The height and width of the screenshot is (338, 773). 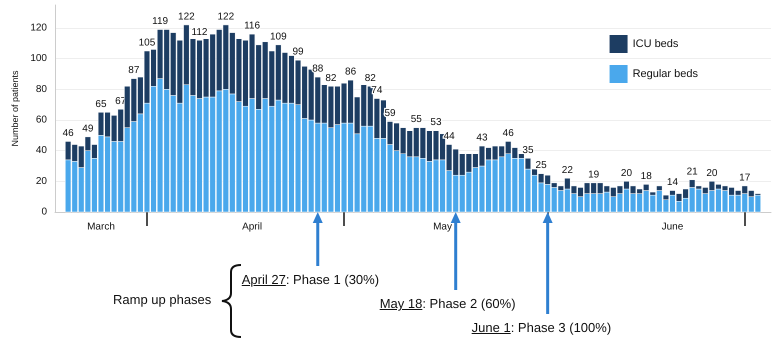 I want to click on total-label: 18, so click(x=646, y=176).